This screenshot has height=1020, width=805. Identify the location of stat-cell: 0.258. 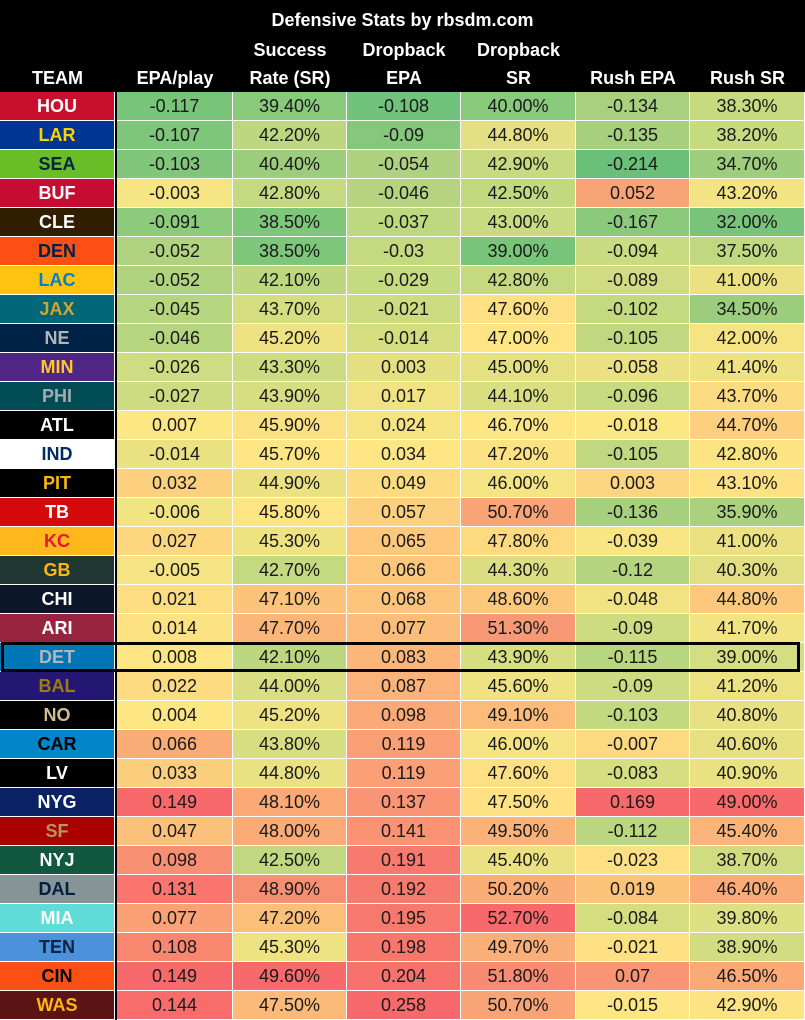
(404, 1005).